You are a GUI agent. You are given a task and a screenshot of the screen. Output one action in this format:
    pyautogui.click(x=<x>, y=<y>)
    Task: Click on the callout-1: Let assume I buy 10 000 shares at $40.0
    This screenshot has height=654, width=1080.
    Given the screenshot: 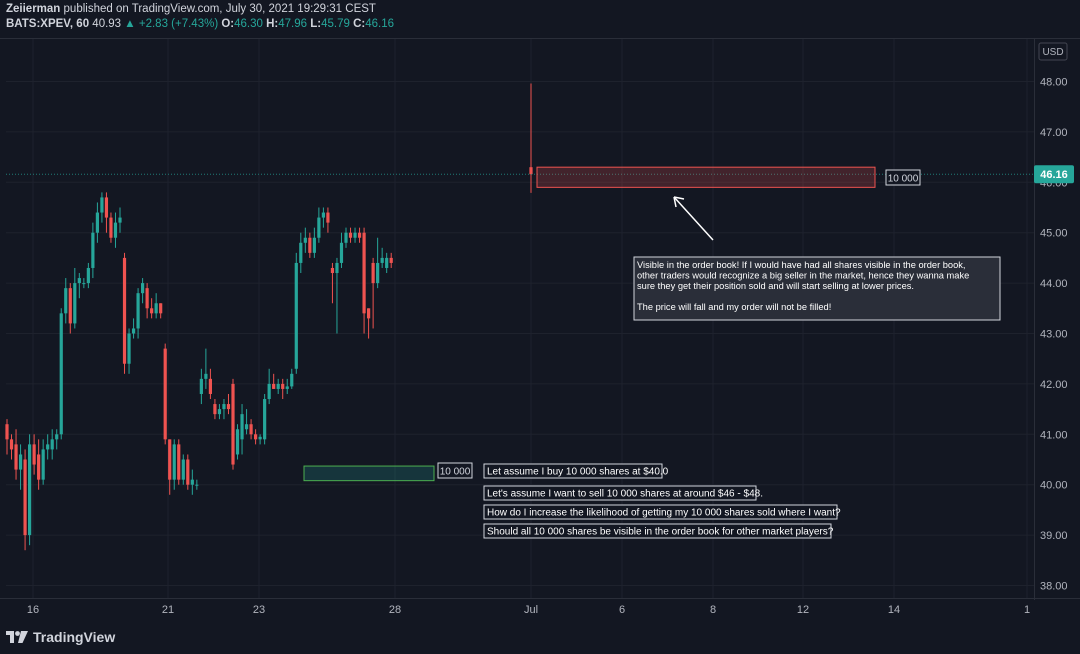 What is the action you would take?
    pyautogui.click(x=576, y=471)
    